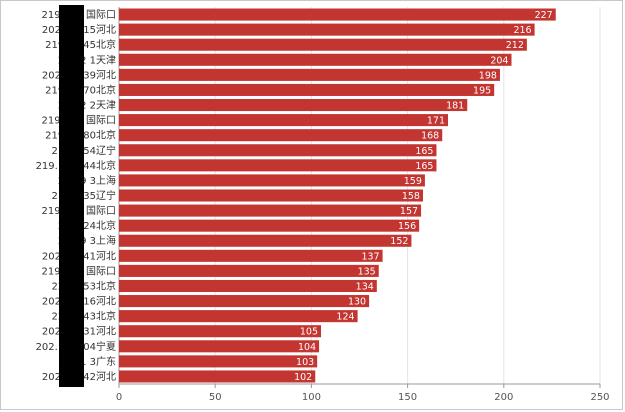 This screenshot has height=412, width=625. Describe the element at coordinates (411, 196) in the screenshot. I see `bar-value-label: 158` at that location.